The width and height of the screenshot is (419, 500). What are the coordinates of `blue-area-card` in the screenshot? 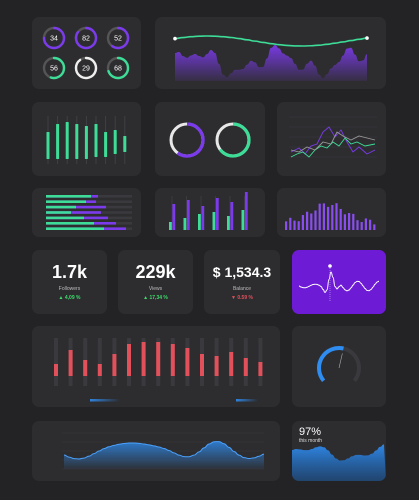 It's located at (156, 451).